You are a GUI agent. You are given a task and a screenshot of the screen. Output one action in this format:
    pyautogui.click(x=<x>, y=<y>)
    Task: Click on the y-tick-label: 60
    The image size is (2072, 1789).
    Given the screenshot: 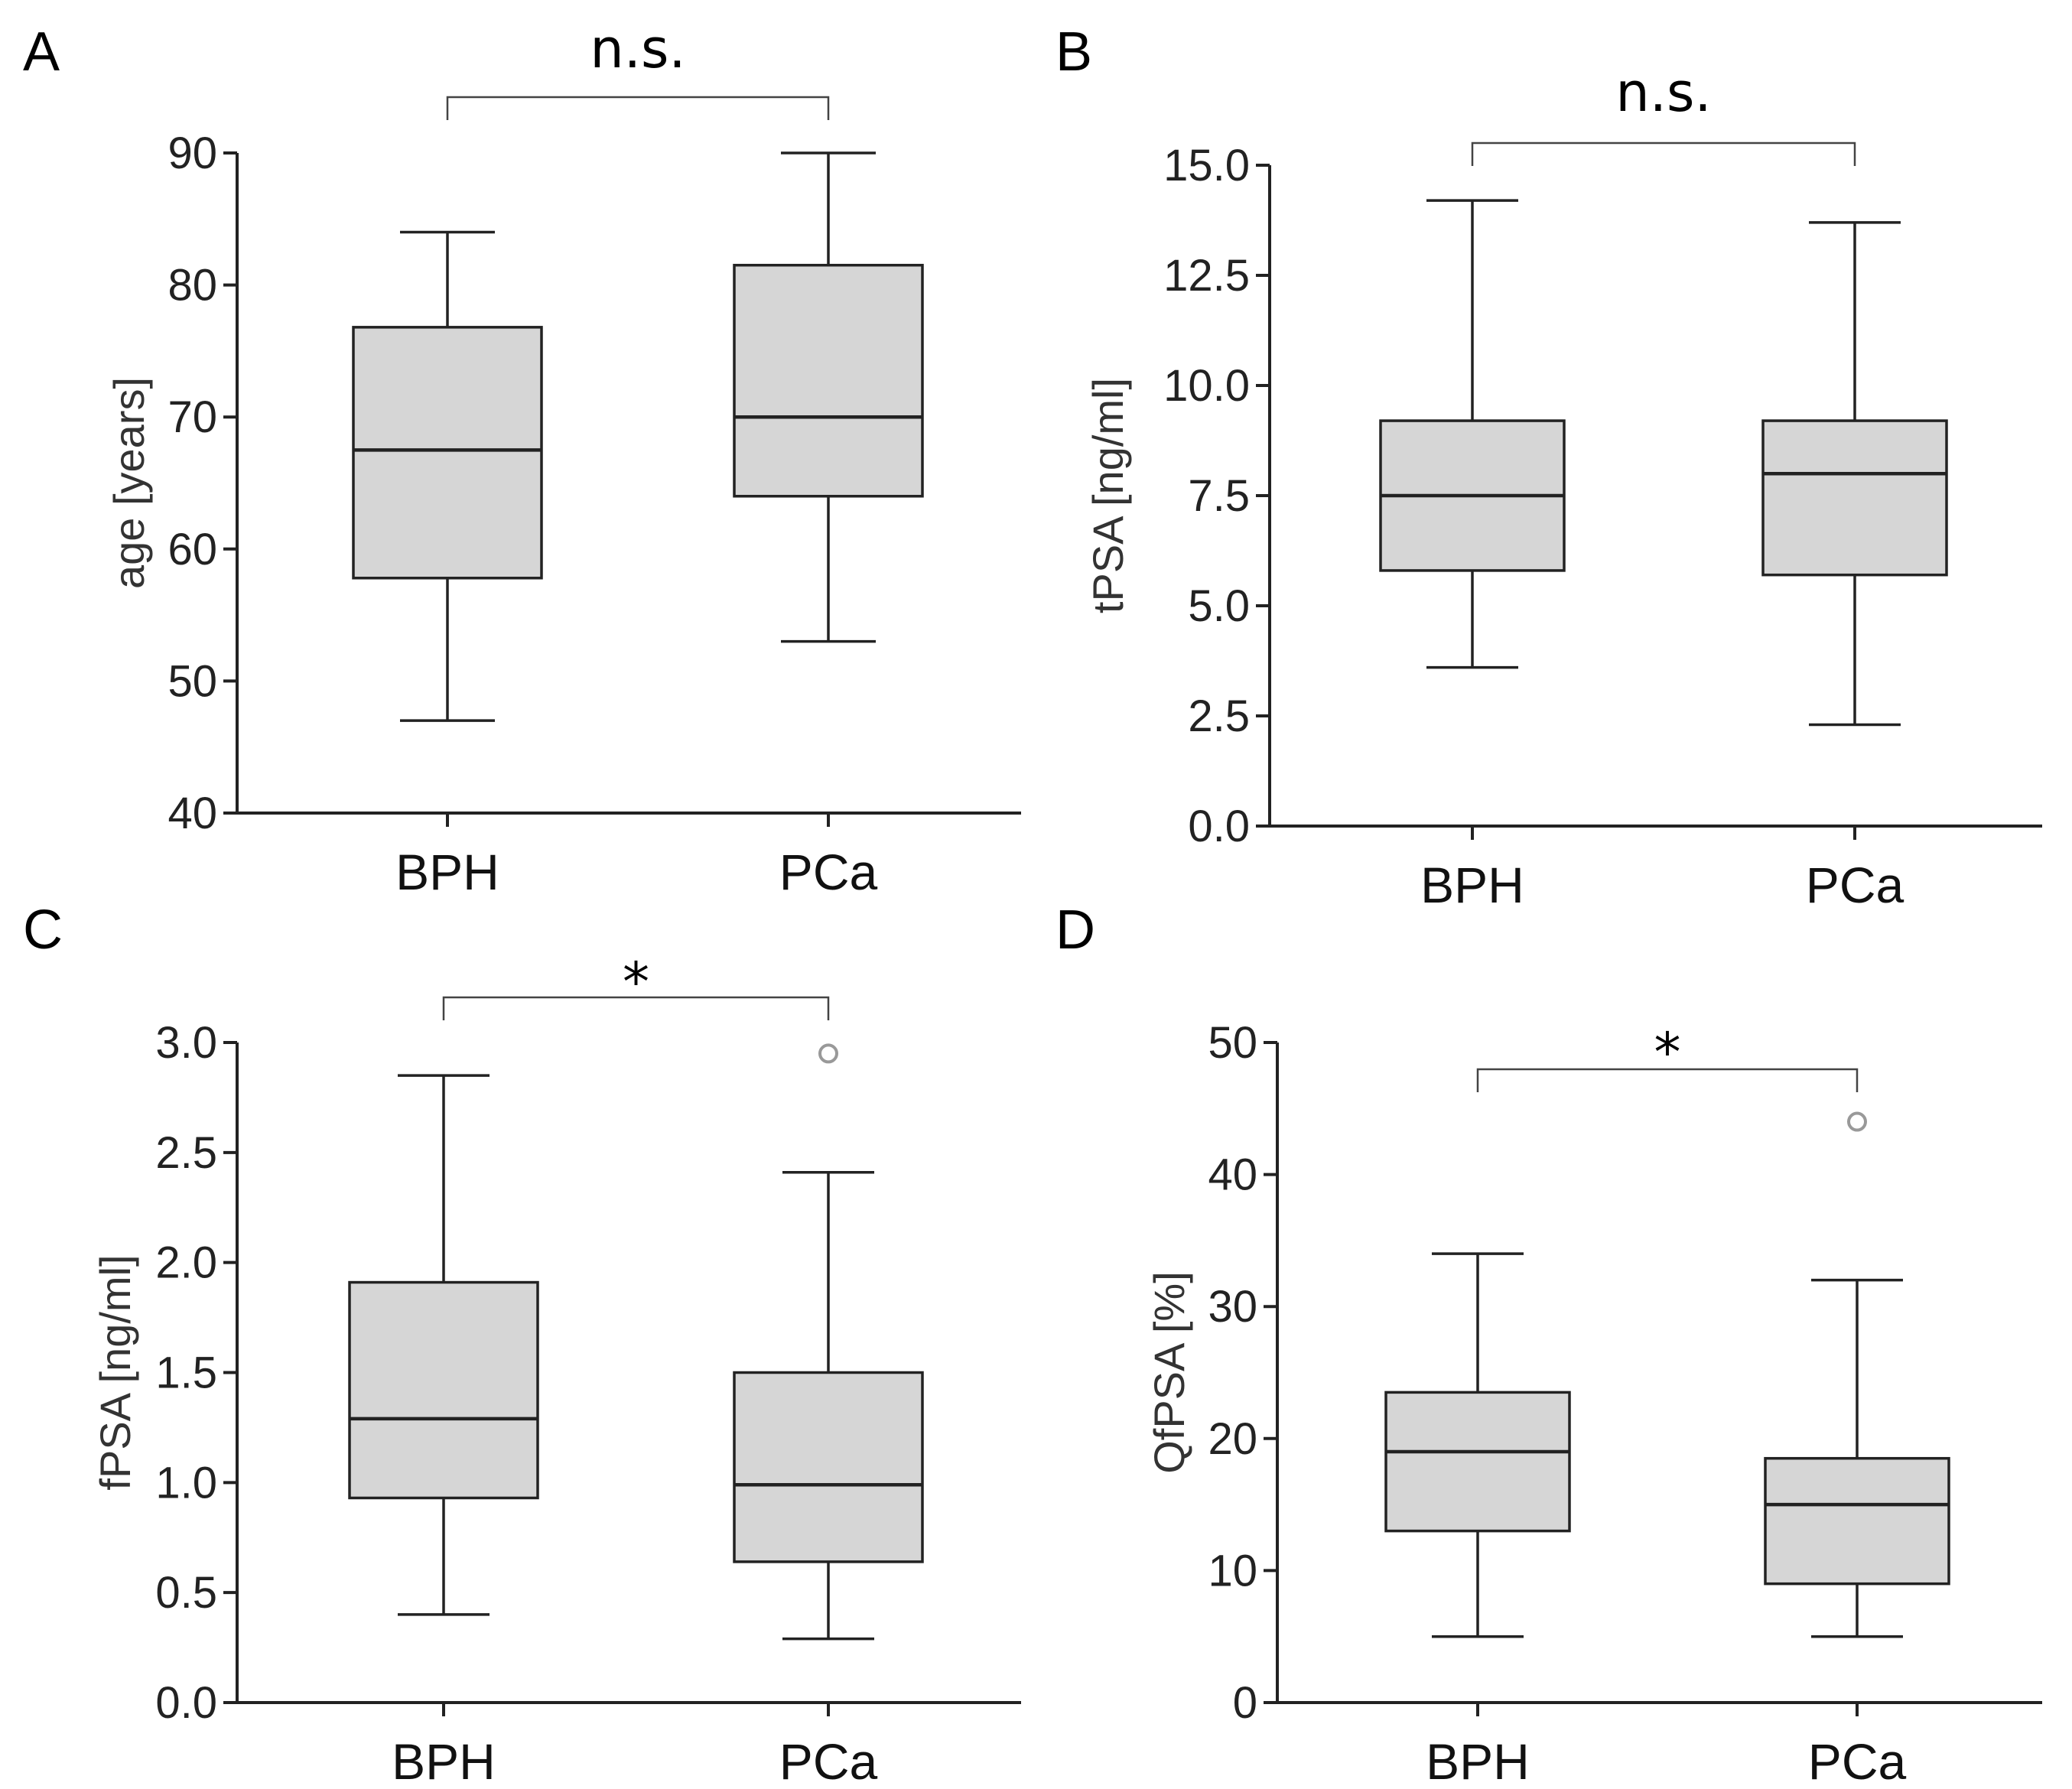 What is the action you would take?
    pyautogui.click(x=192, y=549)
    